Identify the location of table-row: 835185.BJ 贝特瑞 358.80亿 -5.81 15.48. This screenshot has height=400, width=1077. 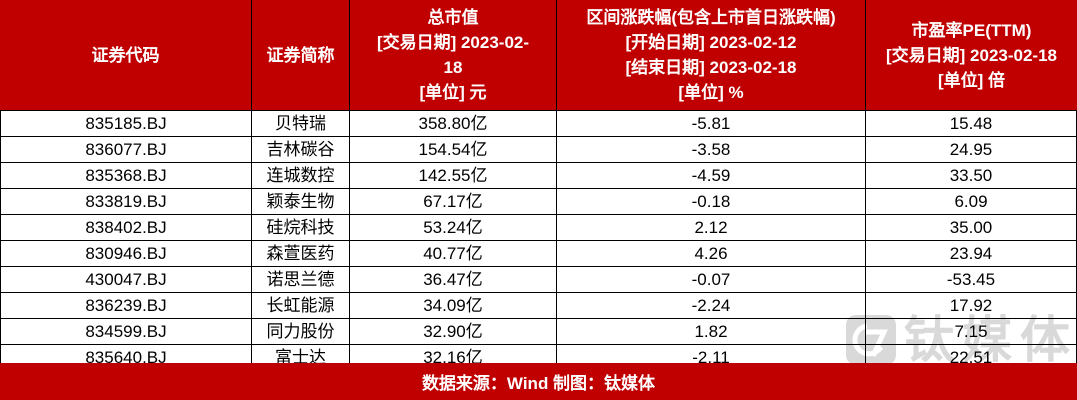
(538, 124).